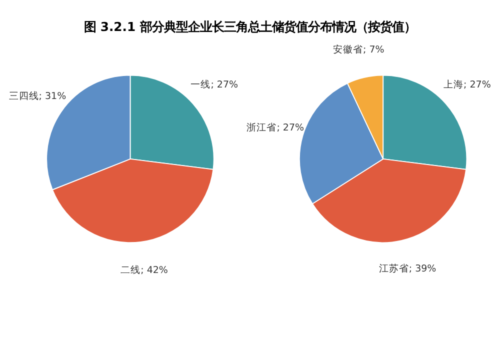 This screenshot has height=362, width=500. What do you see at coordinates (37, 96) in the screenshot?
I see `slice-label: 三四线; 31%` at bounding box center [37, 96].